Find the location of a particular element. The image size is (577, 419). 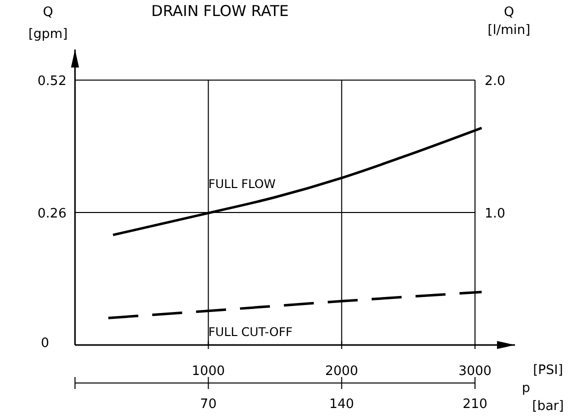

series-label: FULL CUT-OFF is located at coordinates (250, 331).